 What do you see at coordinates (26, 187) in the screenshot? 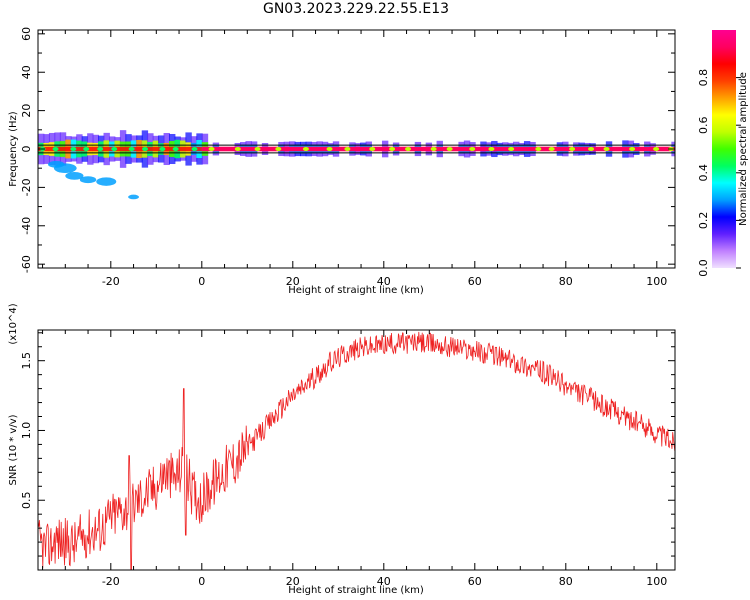
I see `y-tick-label: -20` at bounding box center [26, 187].